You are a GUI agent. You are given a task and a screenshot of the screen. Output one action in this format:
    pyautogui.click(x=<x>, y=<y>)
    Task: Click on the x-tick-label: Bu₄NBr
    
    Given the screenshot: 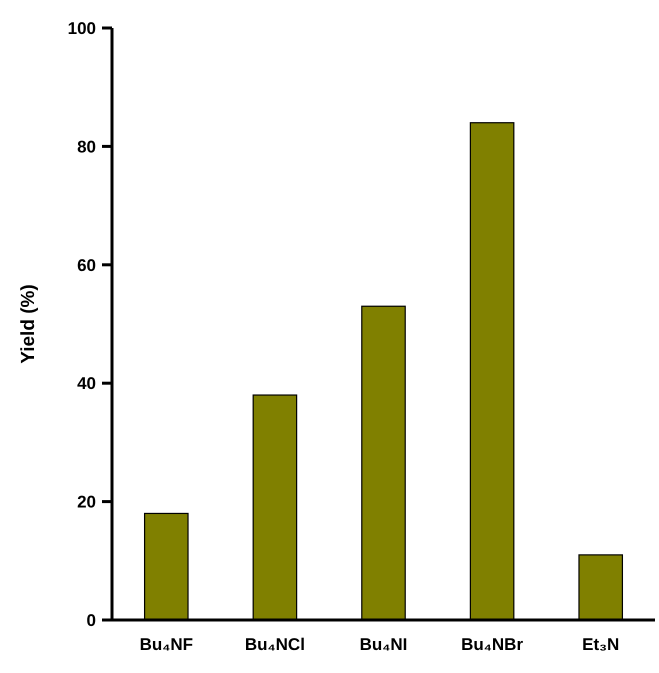 What is the action you would take?
    pyautogui.click(x=492, y=644)
    